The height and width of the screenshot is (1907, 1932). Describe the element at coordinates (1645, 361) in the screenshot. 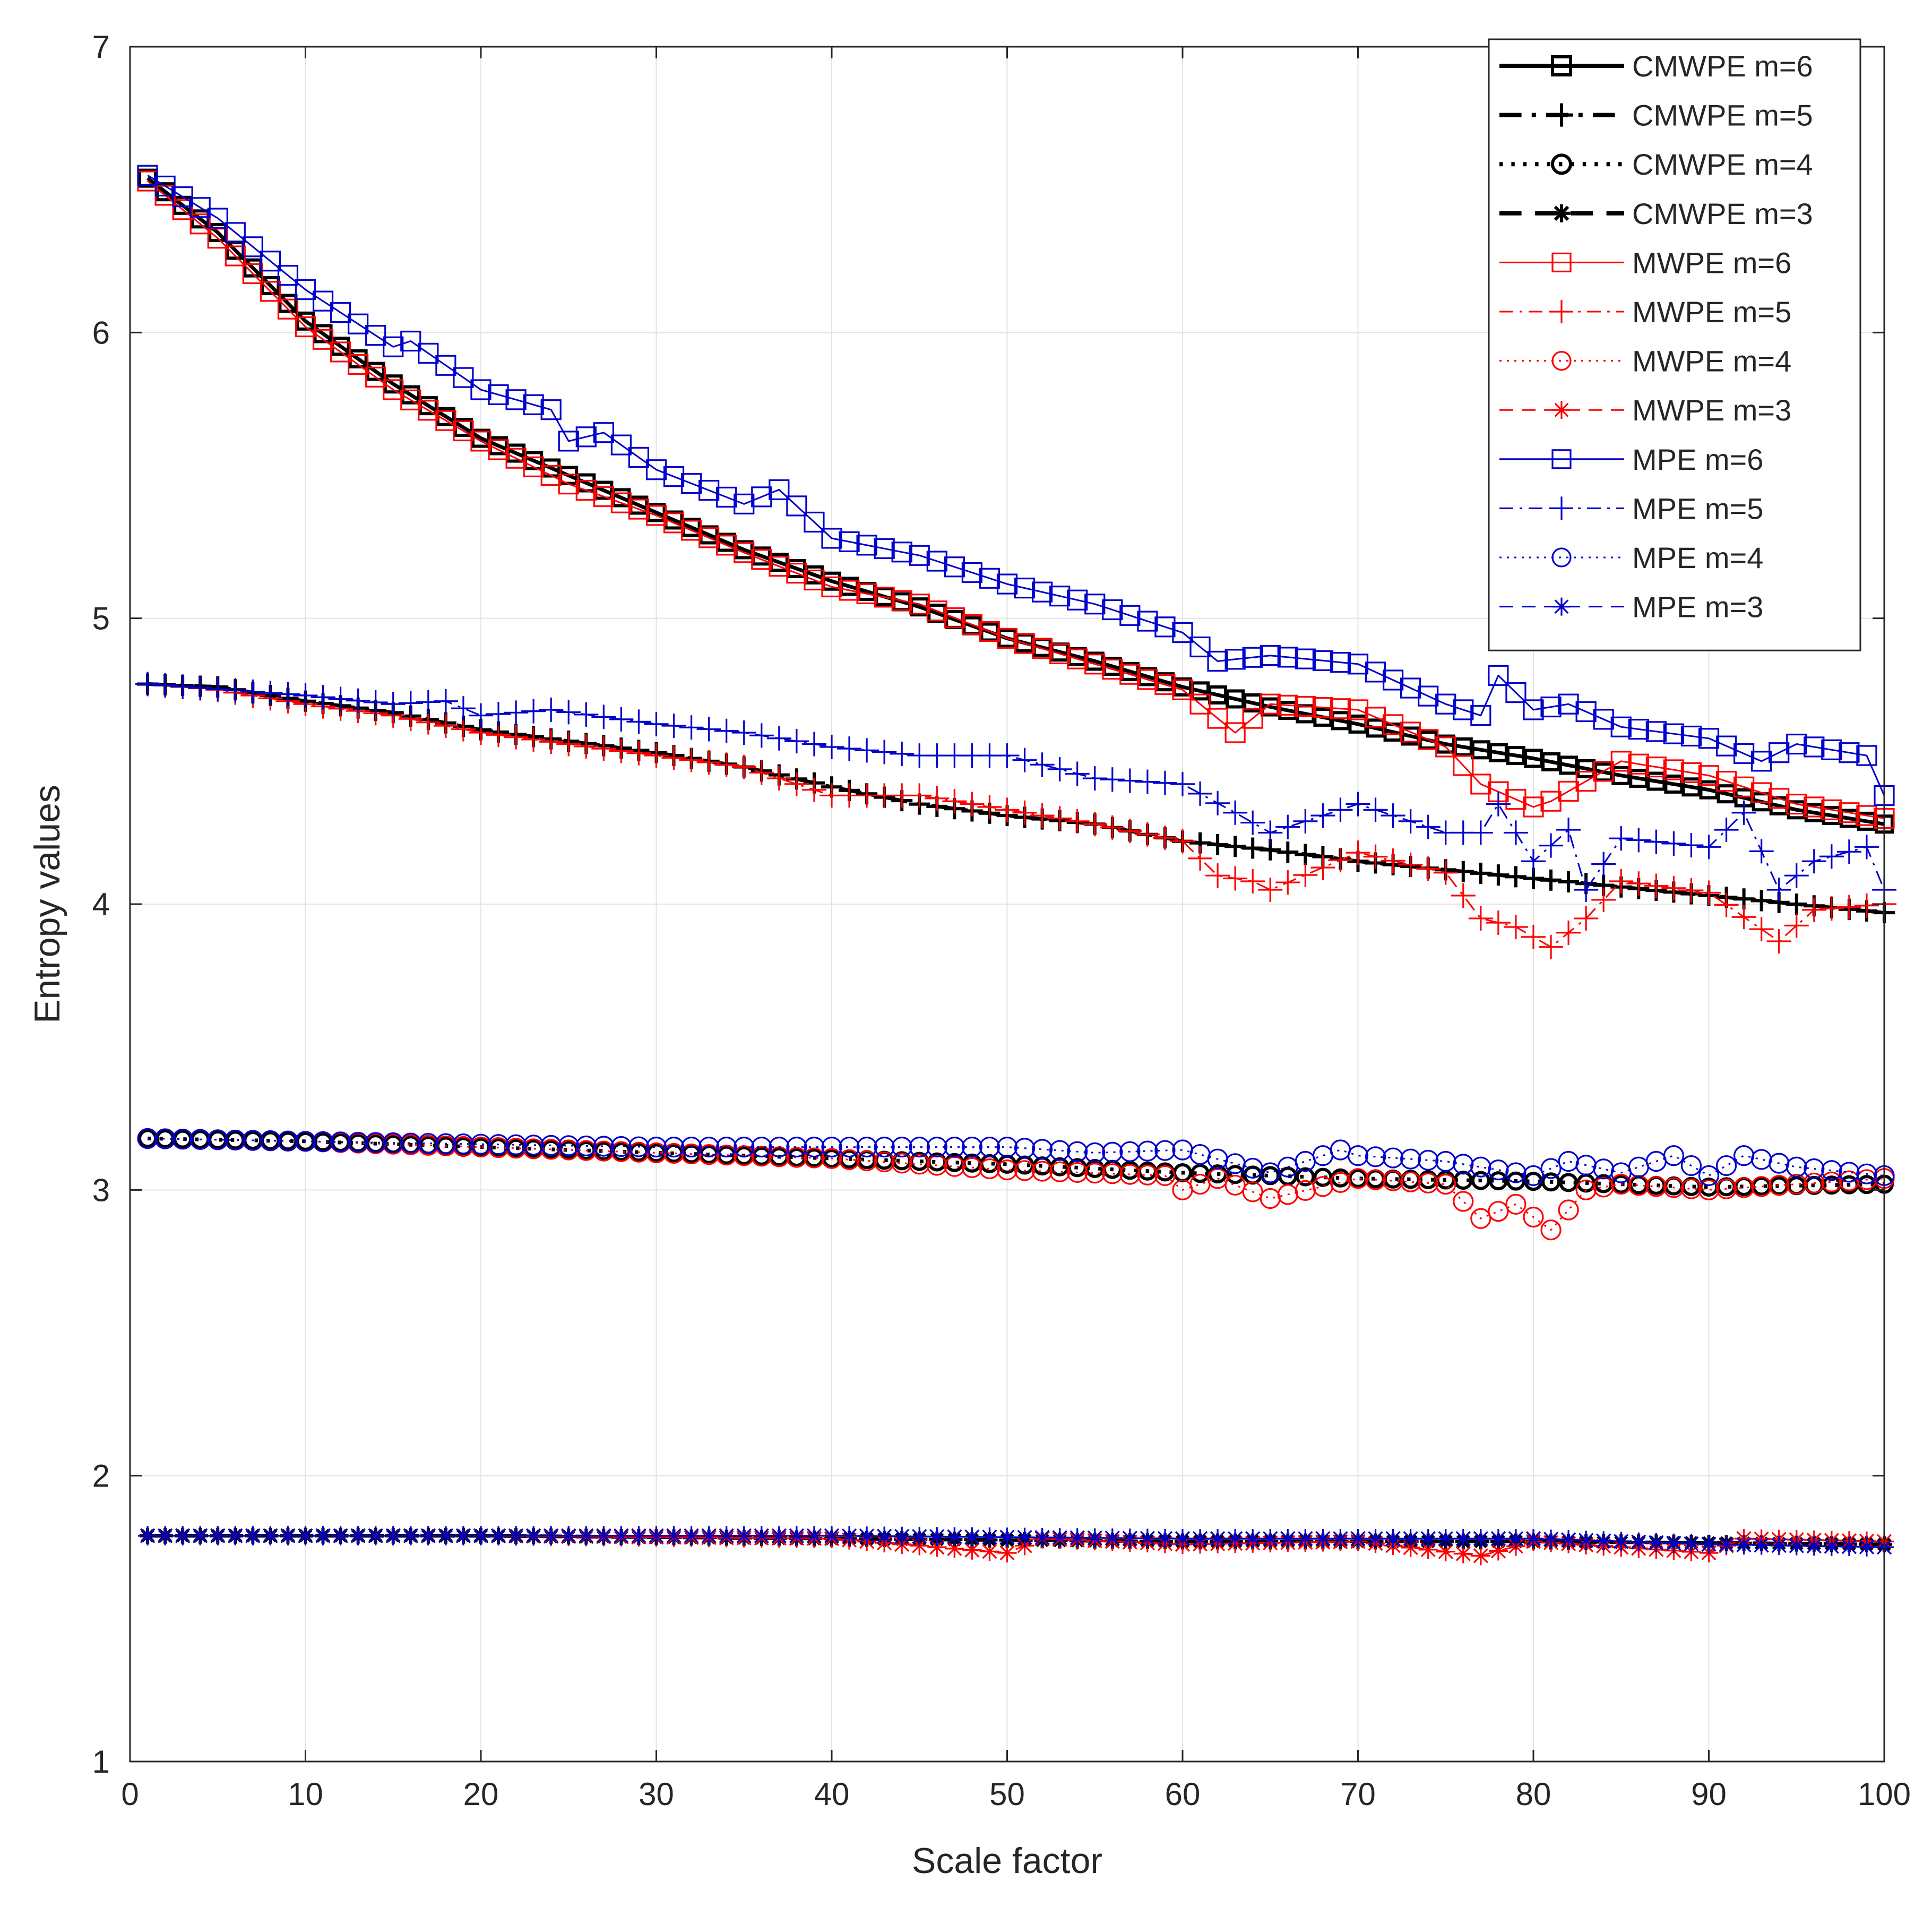

I see `legend-entry: MWPE m=4` at that location.